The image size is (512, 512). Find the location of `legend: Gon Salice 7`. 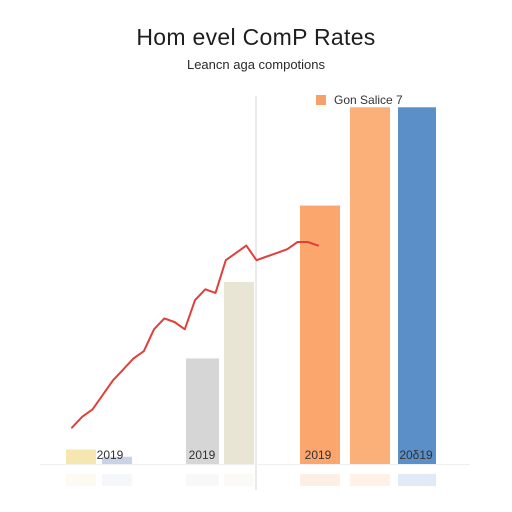

legend: Gon Salice 7 is located at coordinates (359, 100).